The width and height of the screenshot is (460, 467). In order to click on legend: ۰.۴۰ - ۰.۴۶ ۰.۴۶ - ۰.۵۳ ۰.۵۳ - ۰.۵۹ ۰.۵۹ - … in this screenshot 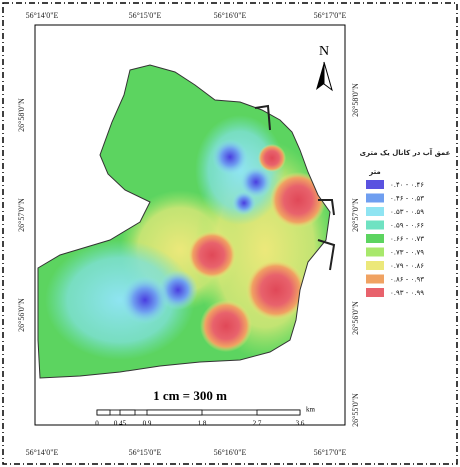, I will do `click(395, 238)`.